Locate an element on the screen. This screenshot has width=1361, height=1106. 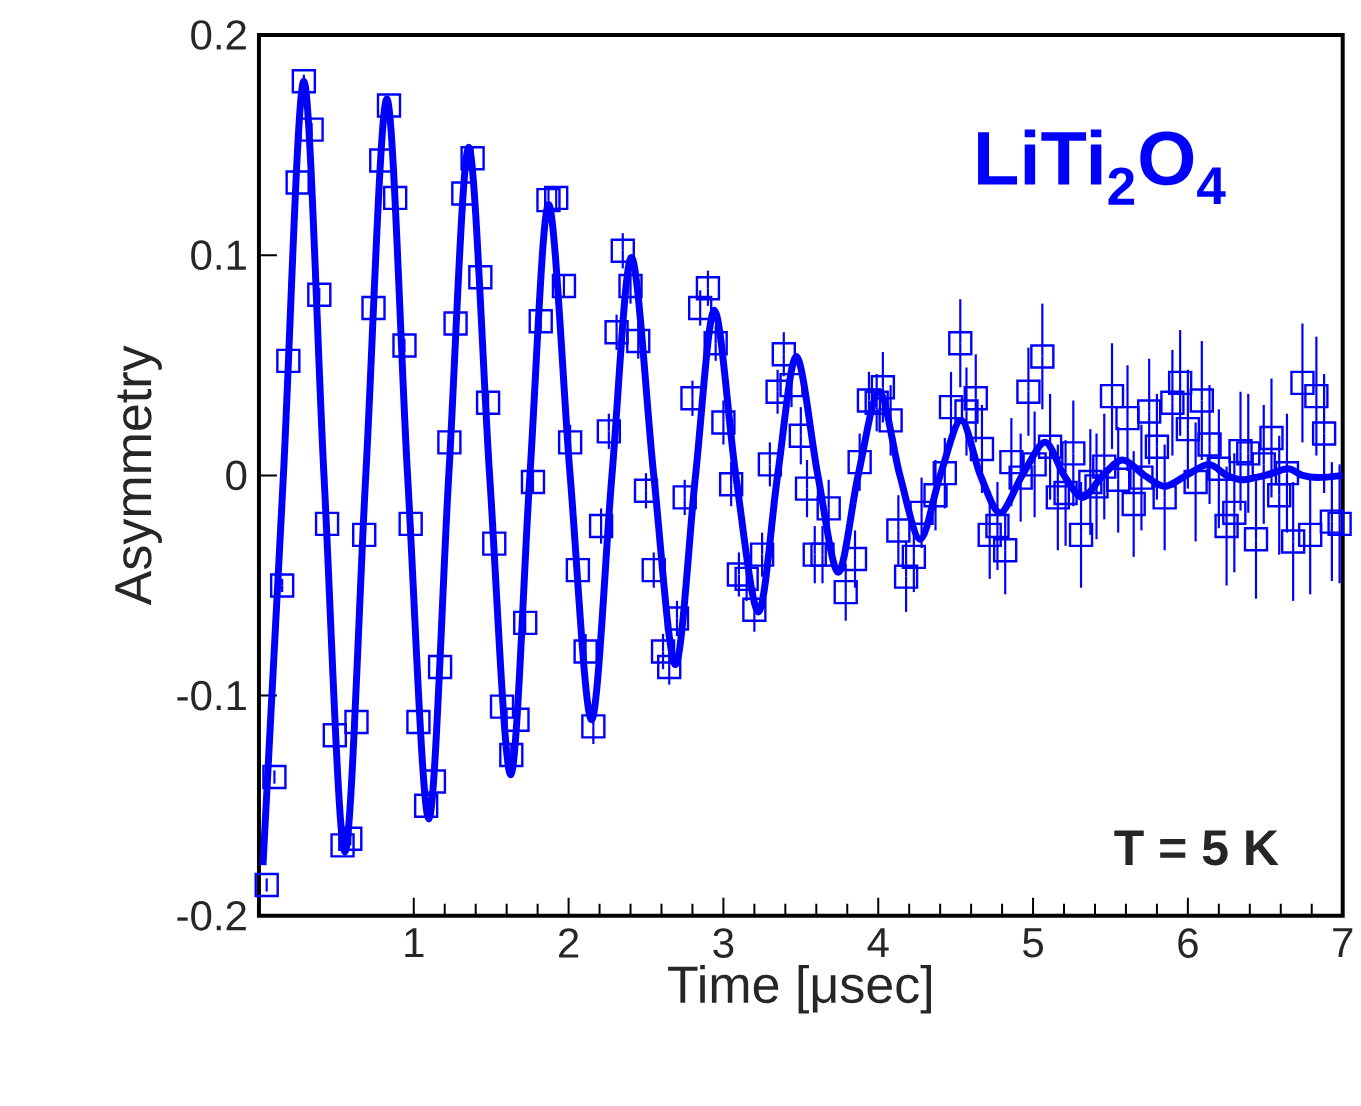
x-tick-label: 2 is located at coordinates (569, 943).